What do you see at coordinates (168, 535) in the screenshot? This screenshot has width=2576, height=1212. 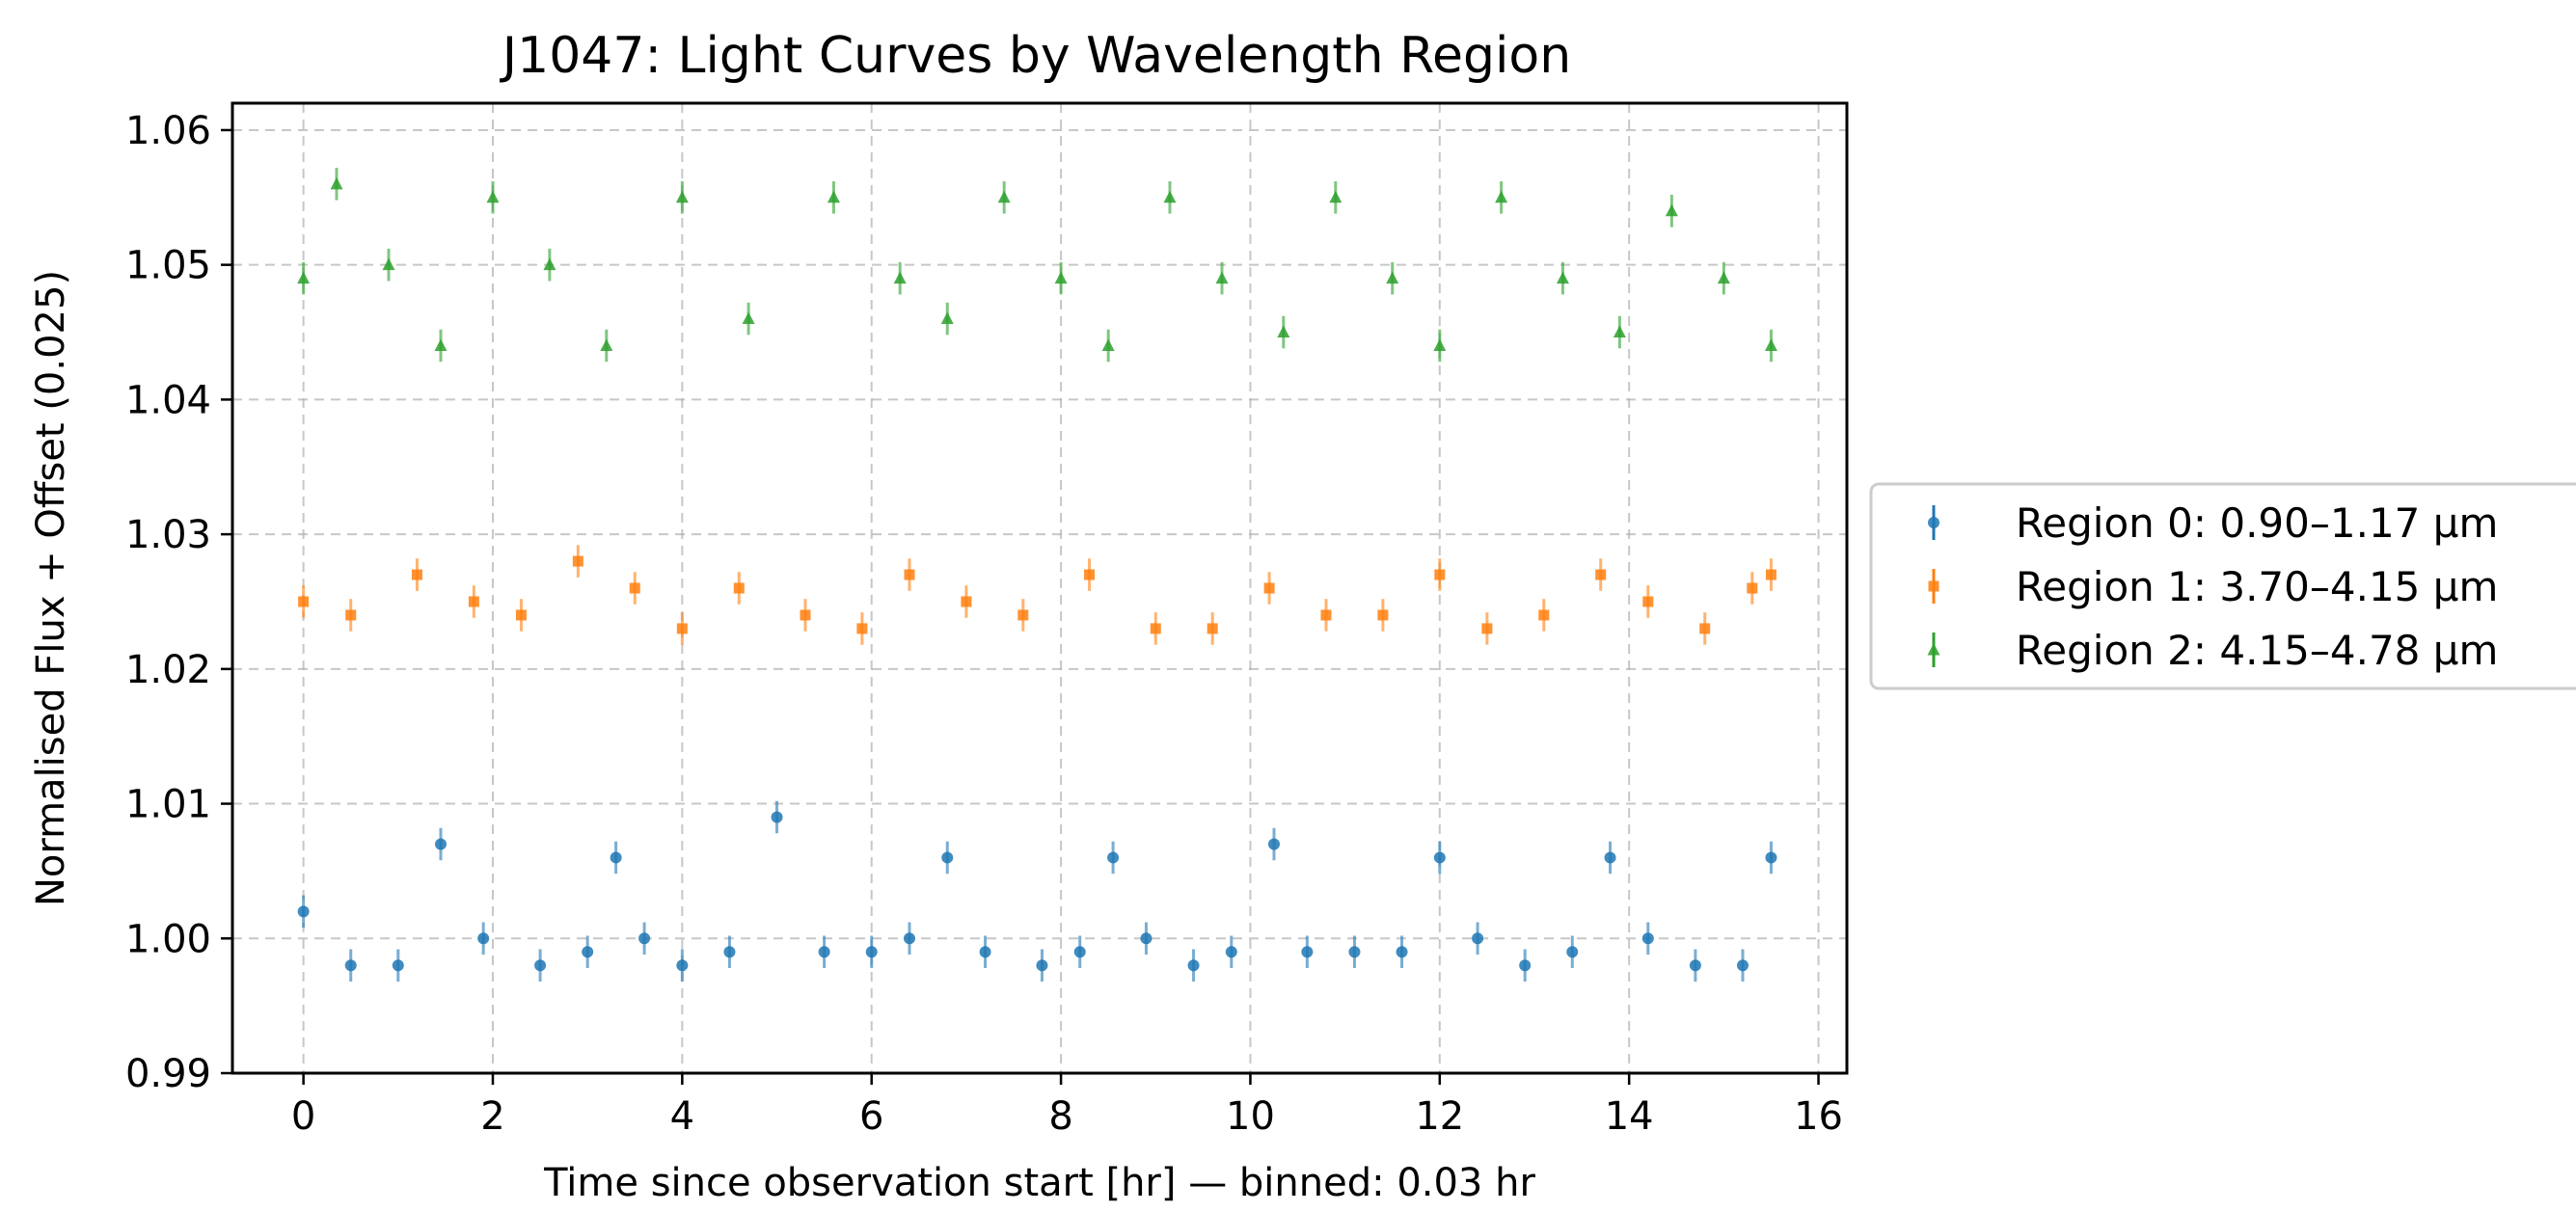 I see `y-tick-label: 1.03` at bounding box center [168, 535].